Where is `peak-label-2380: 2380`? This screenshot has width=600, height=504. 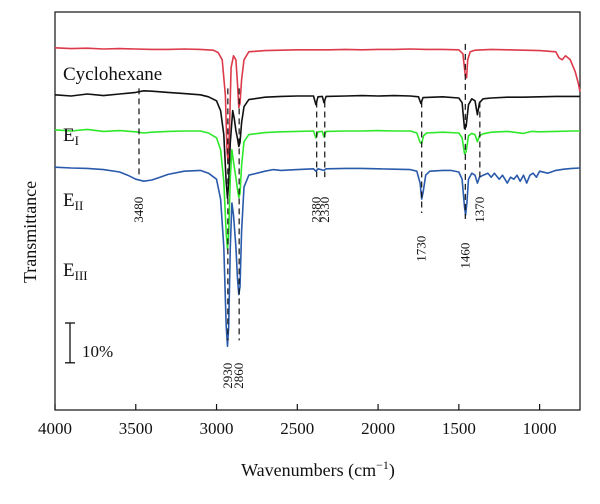 peak-label-2380: 2380 is located at coordinates (316, 210).